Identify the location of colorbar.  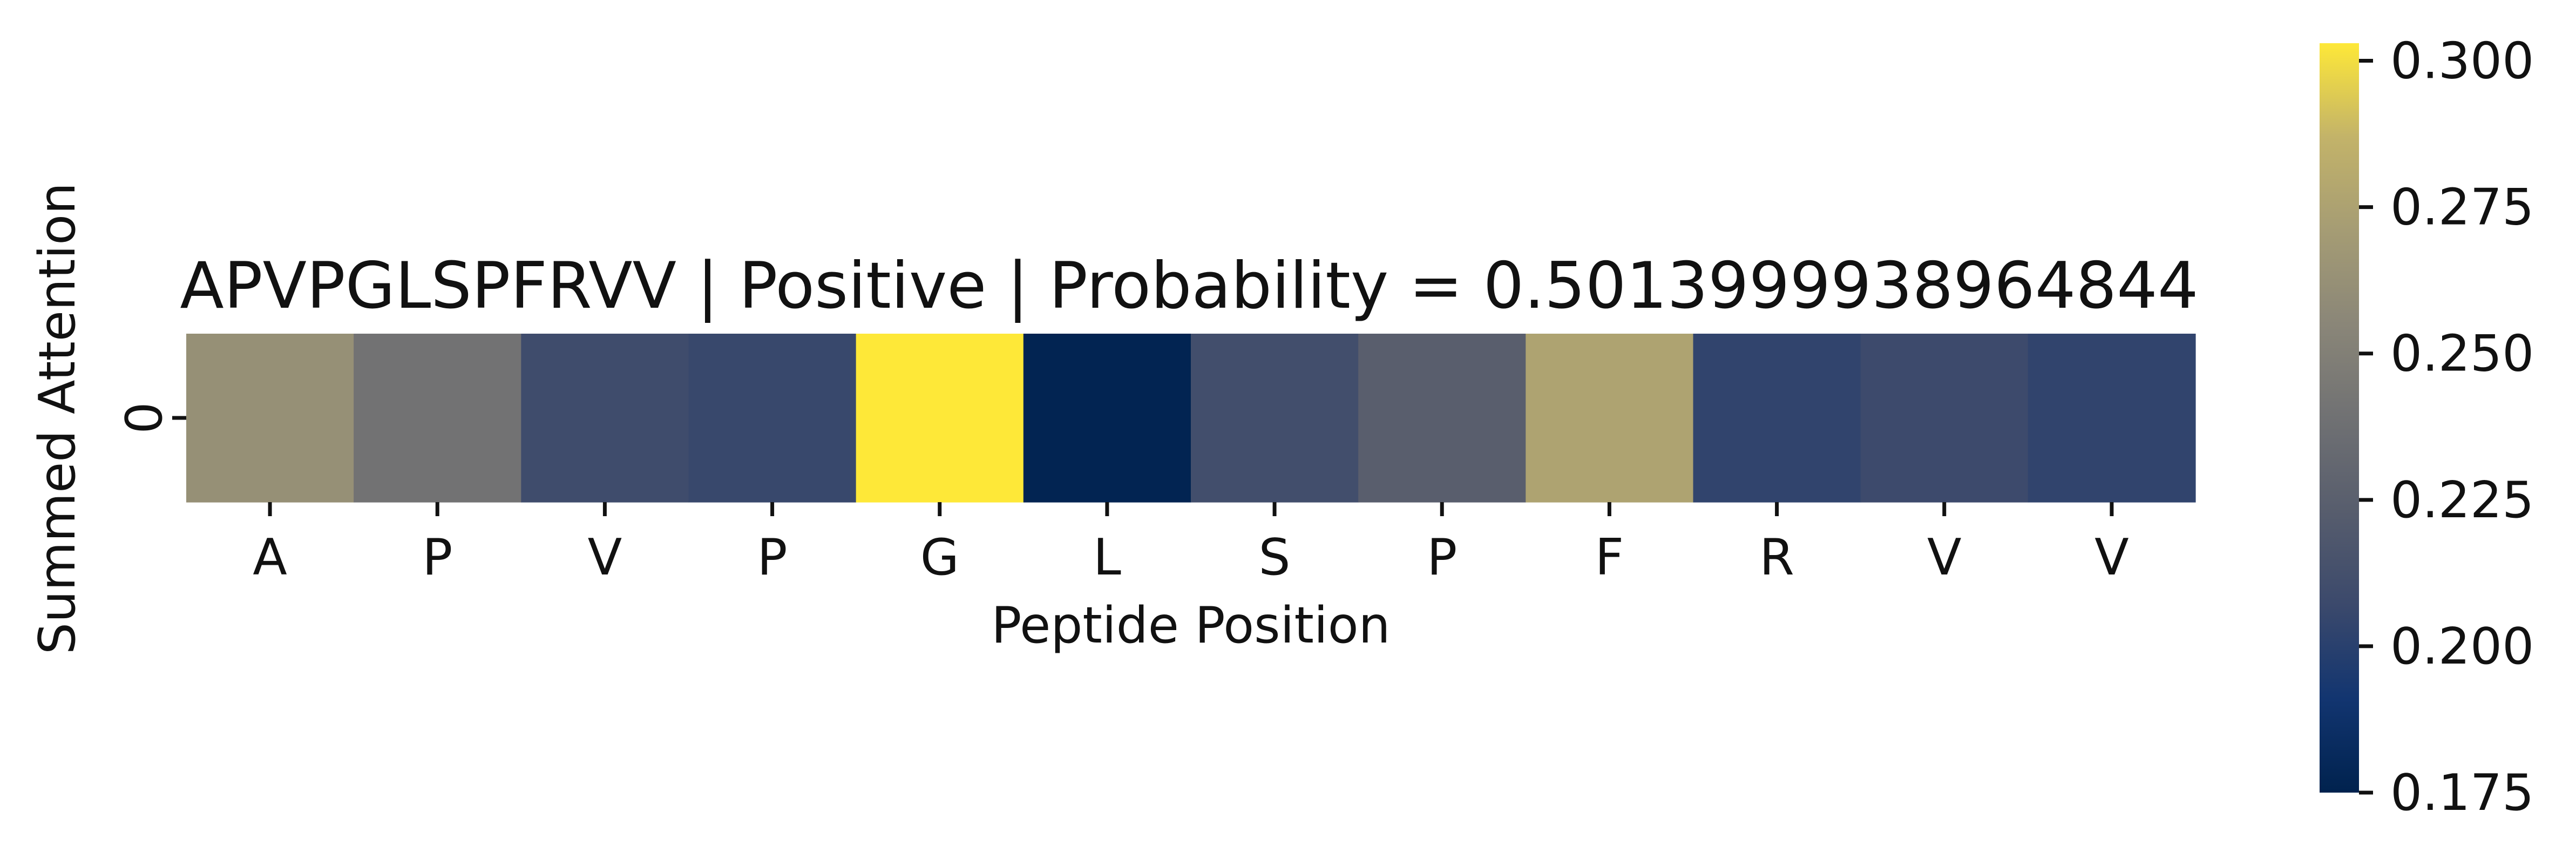
(2339, 418).